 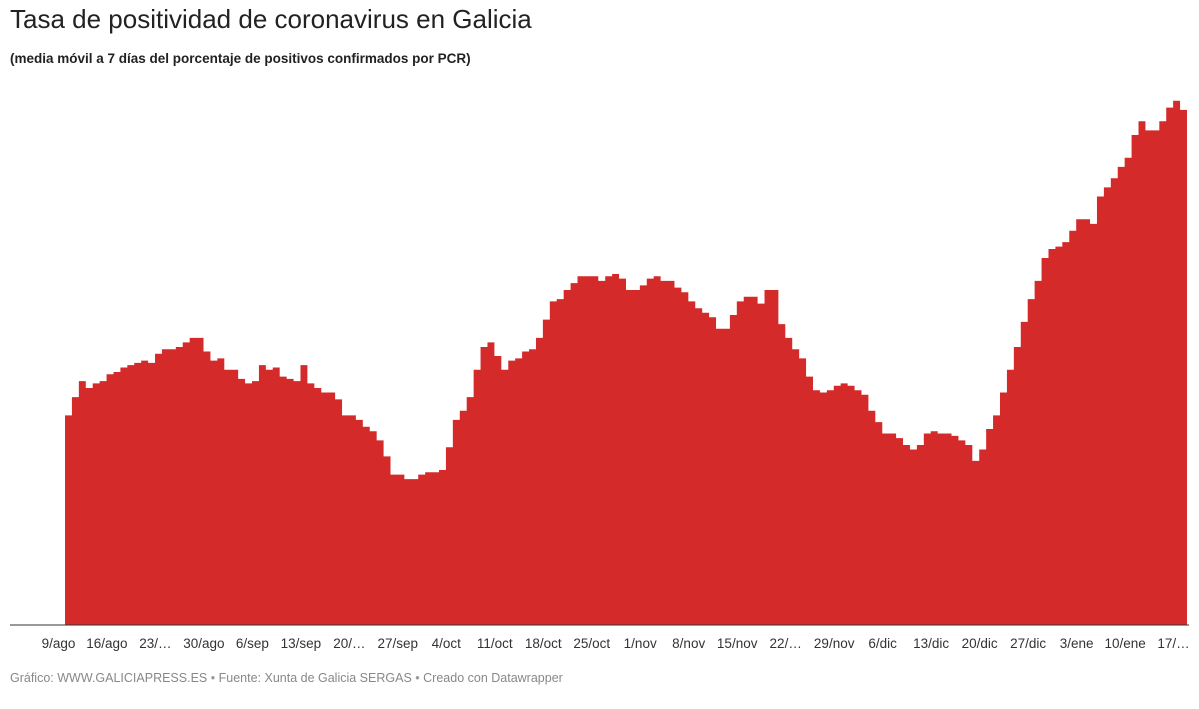 I want to click on x-tick-label: 9/ago, so click(x=59, y=643).